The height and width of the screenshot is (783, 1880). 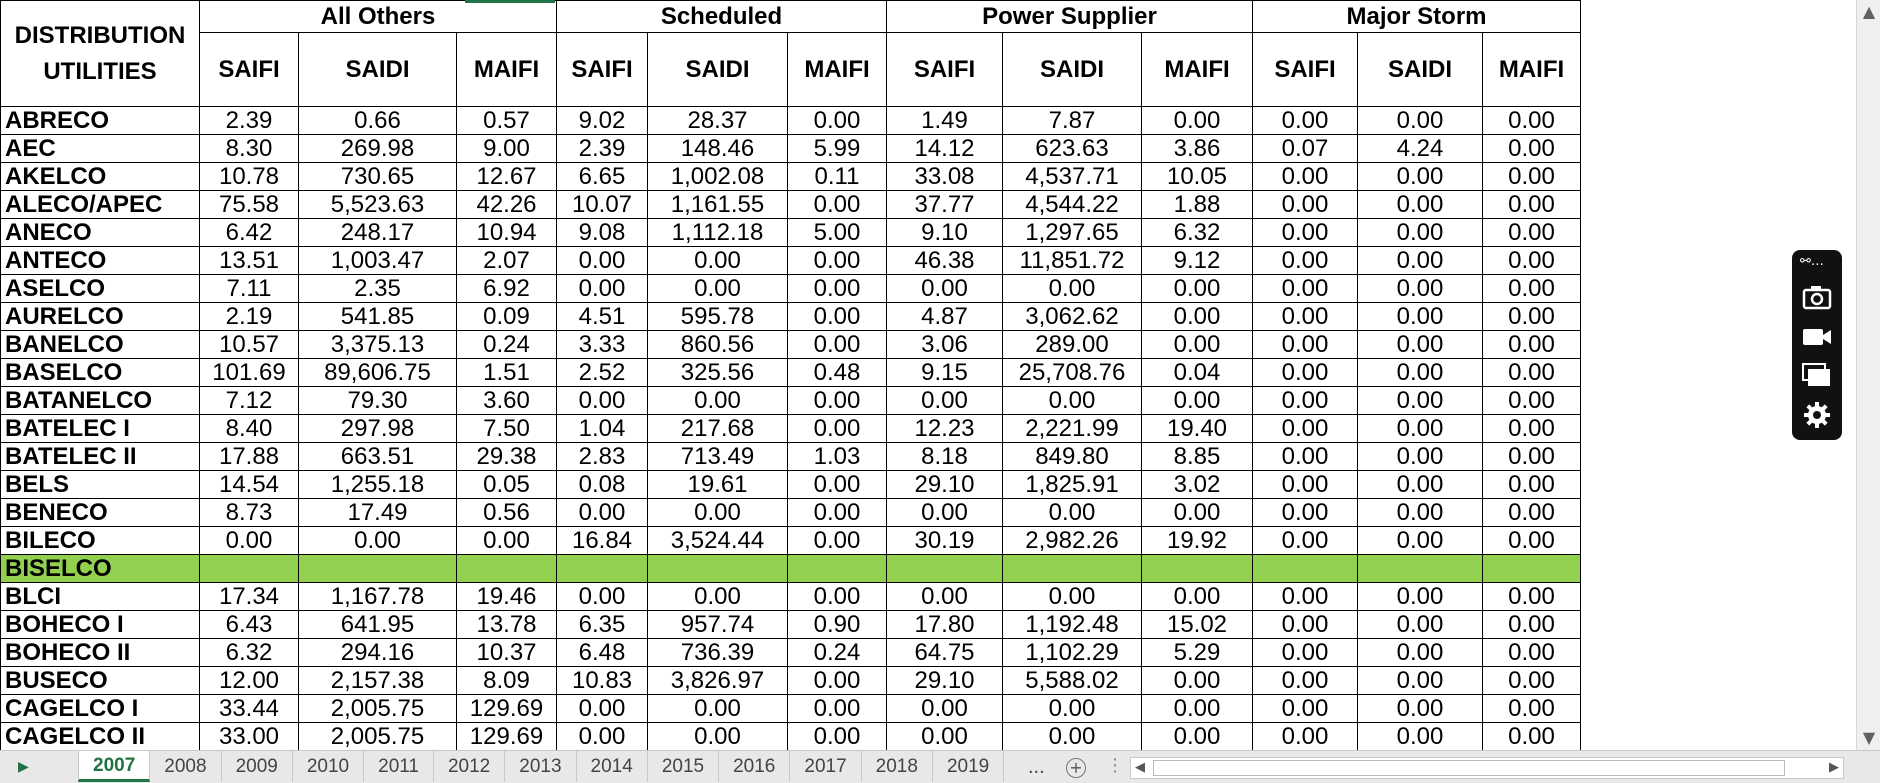 What do you see at coordinates (944, 176) in the screenshot?
I see `value-cell: 33.08` at bounding box center [944, 176].